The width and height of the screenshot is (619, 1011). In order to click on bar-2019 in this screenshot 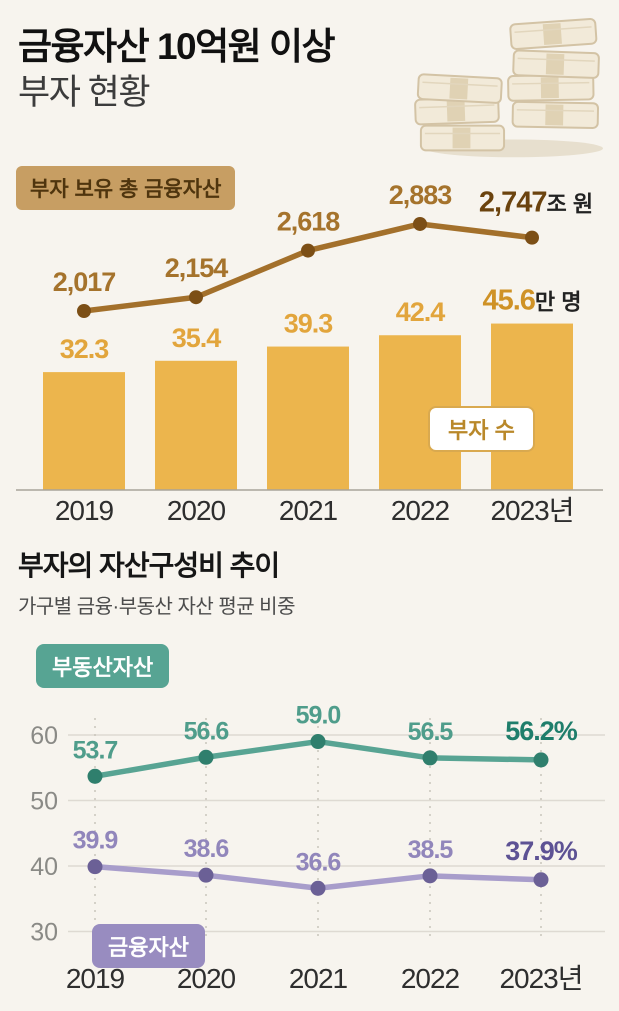, I will do `click(84, 431)`.